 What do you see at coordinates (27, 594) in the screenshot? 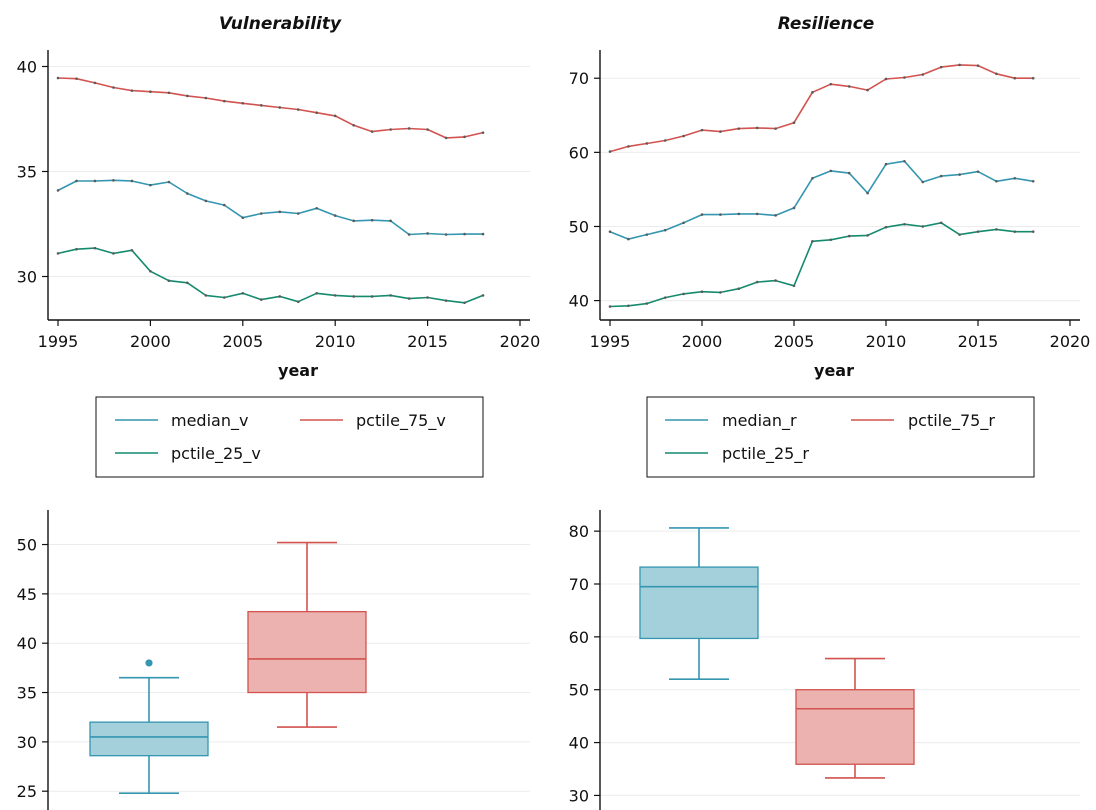
I see `y-tick-label: 45` at bounding box center [27, 594].